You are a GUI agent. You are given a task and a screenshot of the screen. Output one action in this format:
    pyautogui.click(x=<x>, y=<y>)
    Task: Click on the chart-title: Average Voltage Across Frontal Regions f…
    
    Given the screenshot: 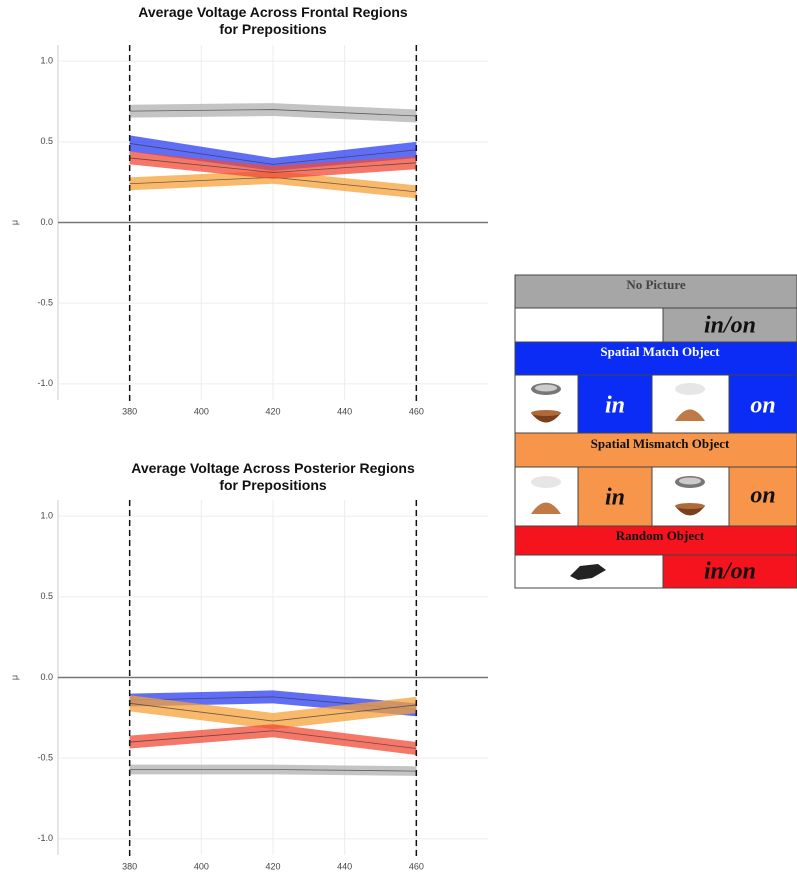 What is the action you would take?
    pyautogui.click(x=273, y=20)
    